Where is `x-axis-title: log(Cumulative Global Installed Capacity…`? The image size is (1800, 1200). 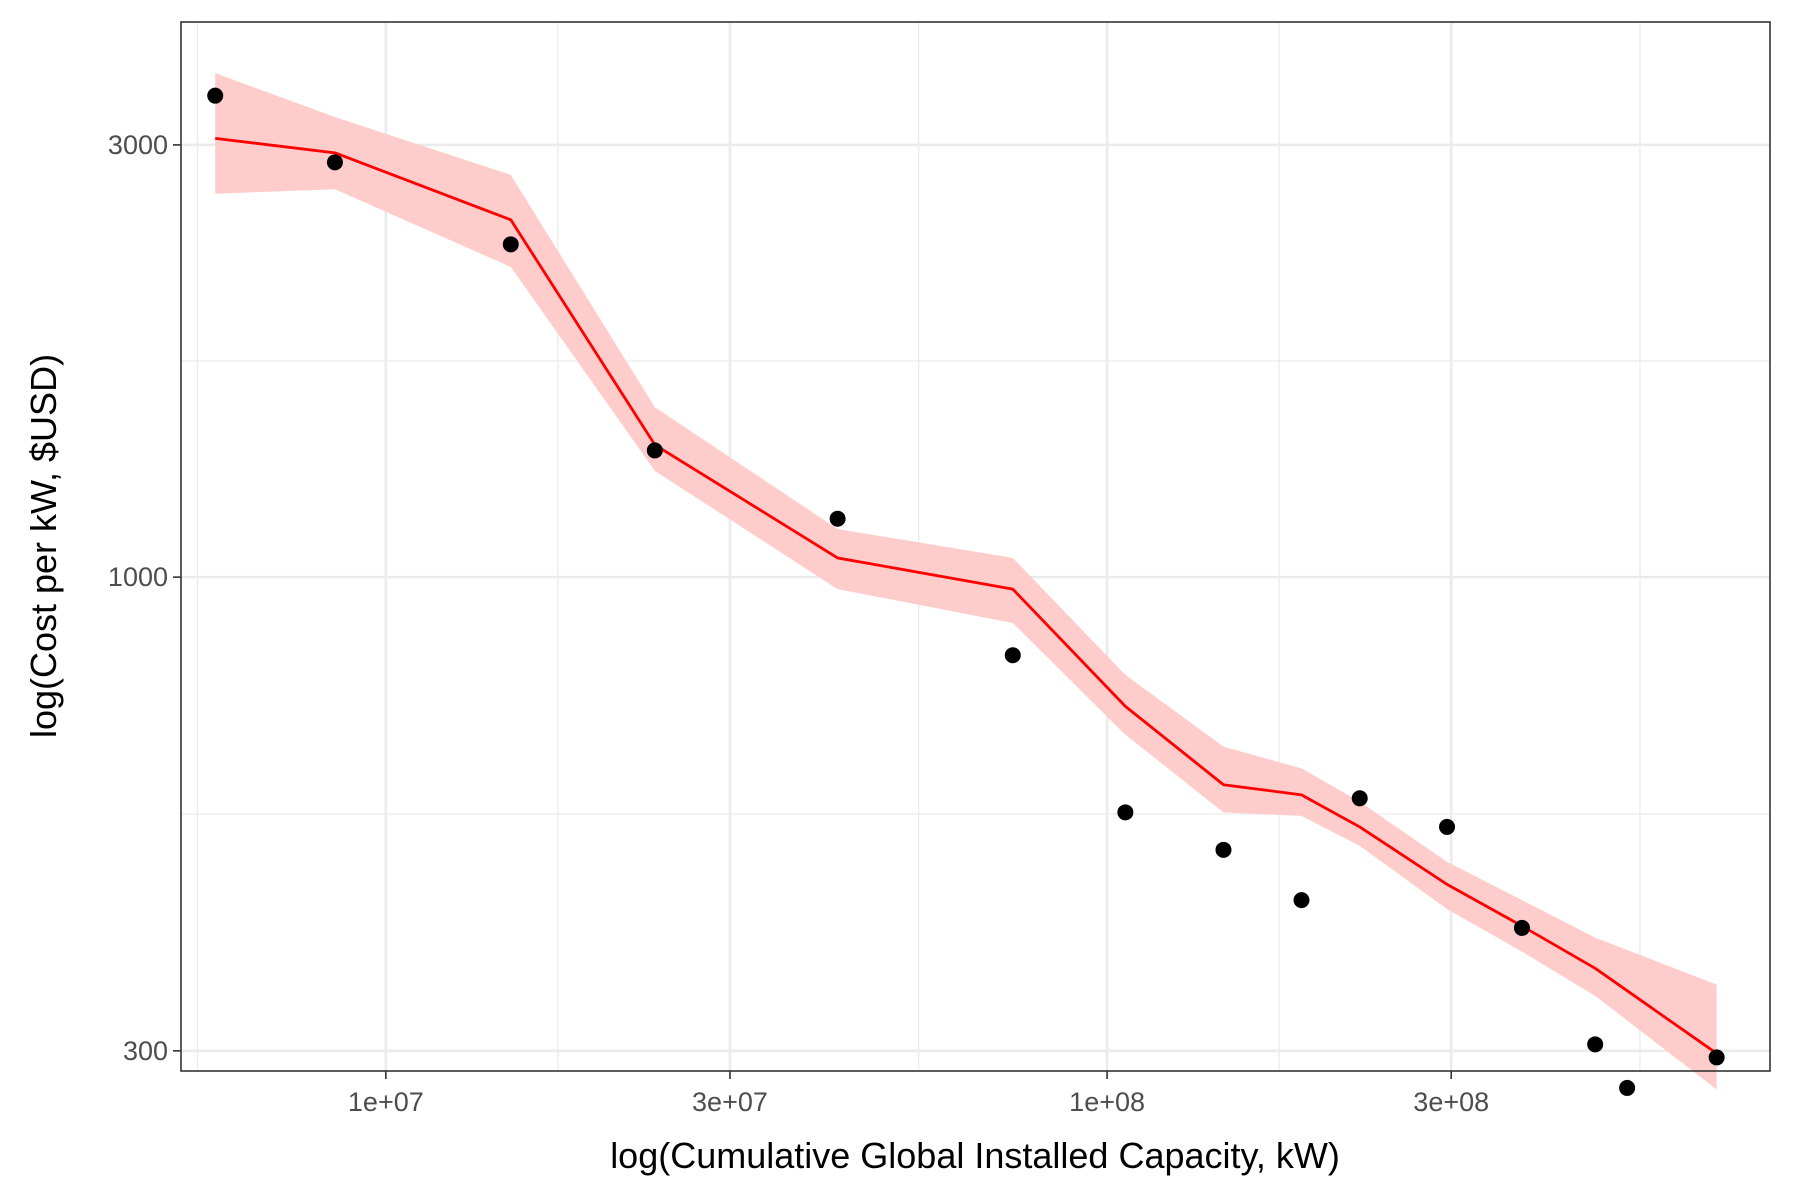 x-axis-title: log(Cumulative Global Installed Capacity… is located at coordinates (975, 1155).